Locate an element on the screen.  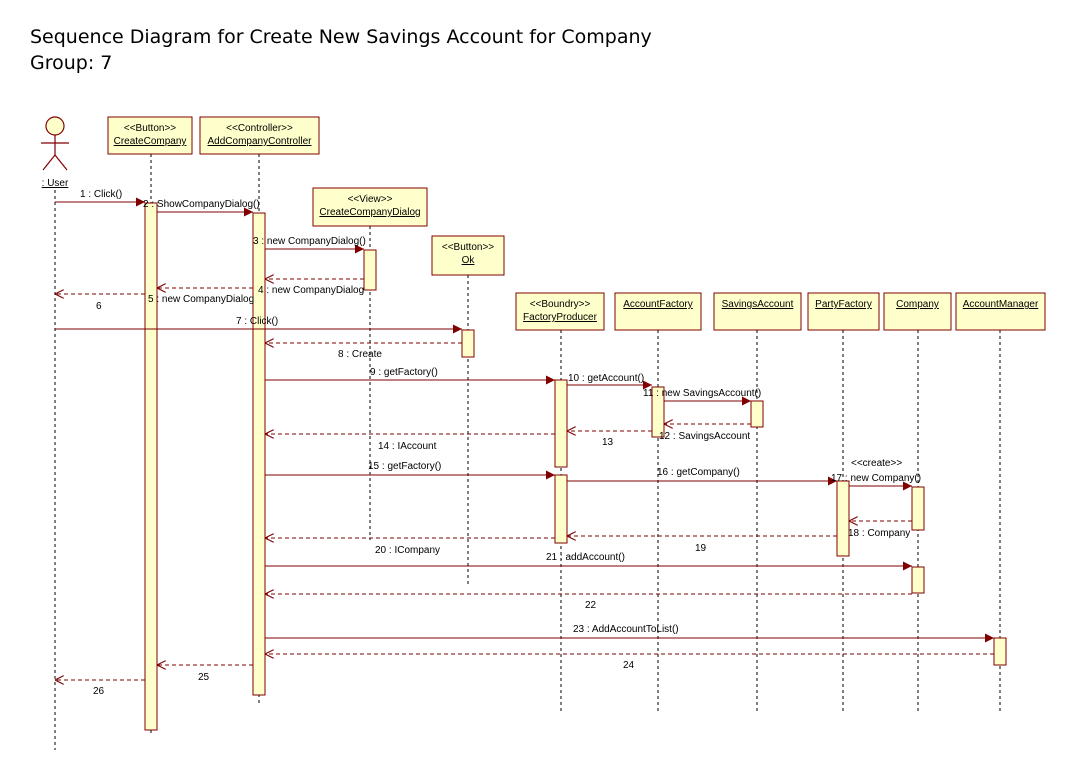
lifeline-name: CreateCompany is located at coordinates (150, 141).